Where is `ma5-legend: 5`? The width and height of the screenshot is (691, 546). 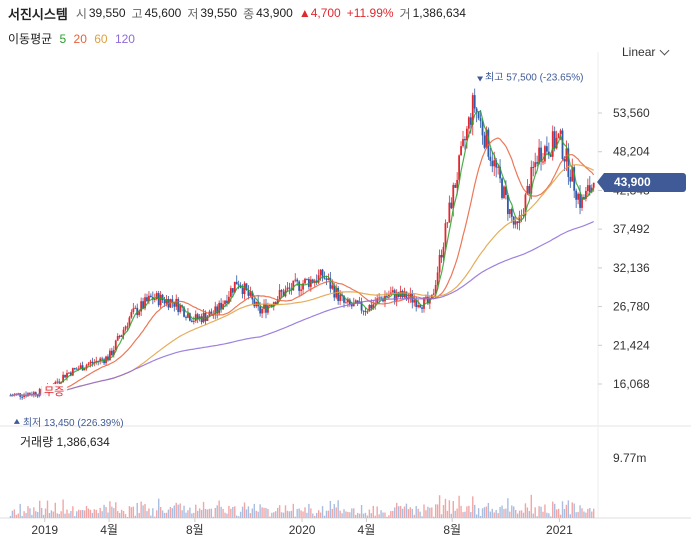 ma5-legend: 5 is located at coordinates (63, 39).